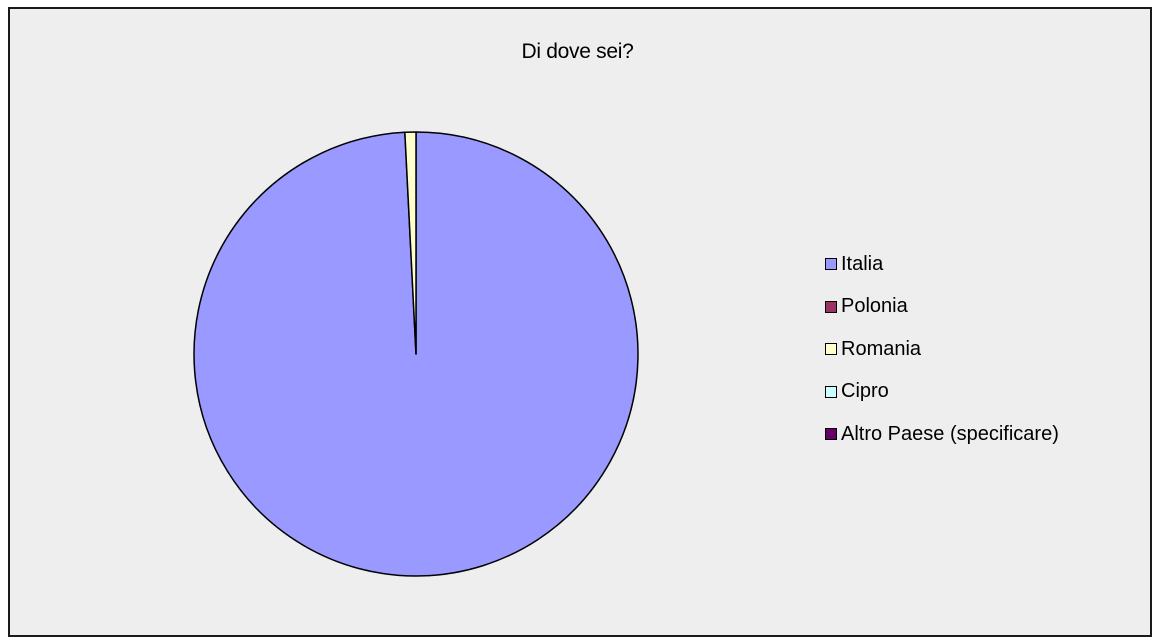 This screenshot has width=1155, height=637. I want to click on legend-swatch-romania, so click(831, 349).